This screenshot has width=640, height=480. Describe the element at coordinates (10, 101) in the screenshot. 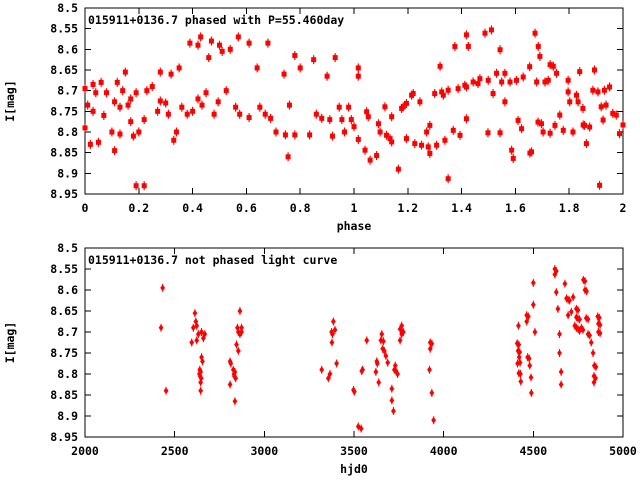

I see `y-axis-label: I[mag]` at that location.